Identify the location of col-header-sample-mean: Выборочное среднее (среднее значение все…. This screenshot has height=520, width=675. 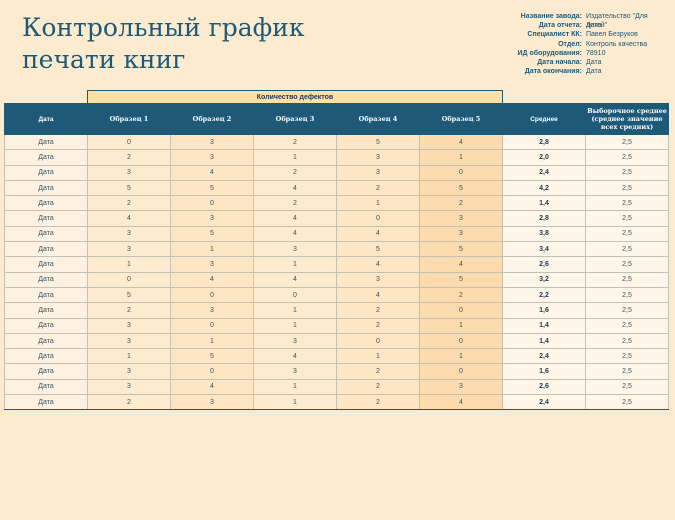
(627, 119).